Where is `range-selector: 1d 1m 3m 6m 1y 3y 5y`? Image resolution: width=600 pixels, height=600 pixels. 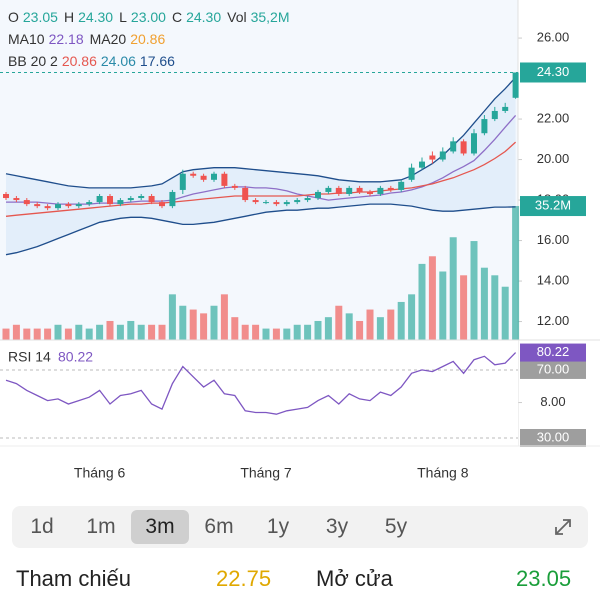
range-selector: 1d 1m 3m 6m 1y 3y 5y is located at coordinates (300, 527).